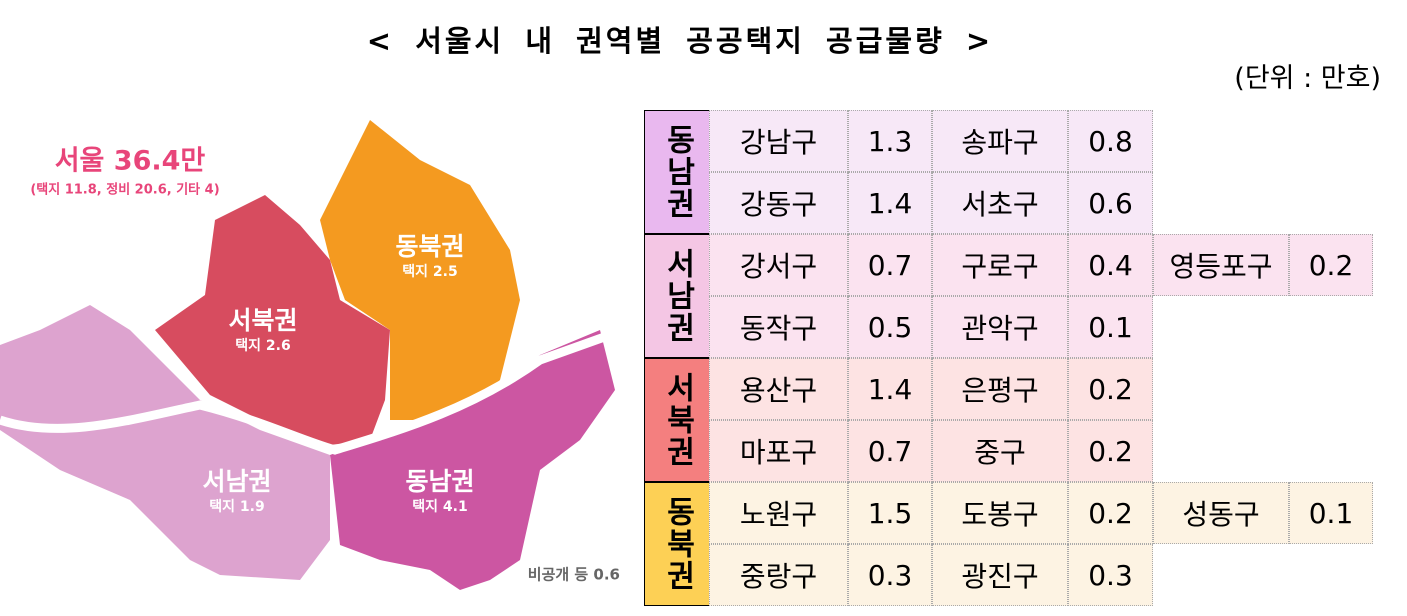 Image resolution: width=1407 pixels, height=616 pixels. I want to click on value-cell: 0.8, so click(1110, 141).